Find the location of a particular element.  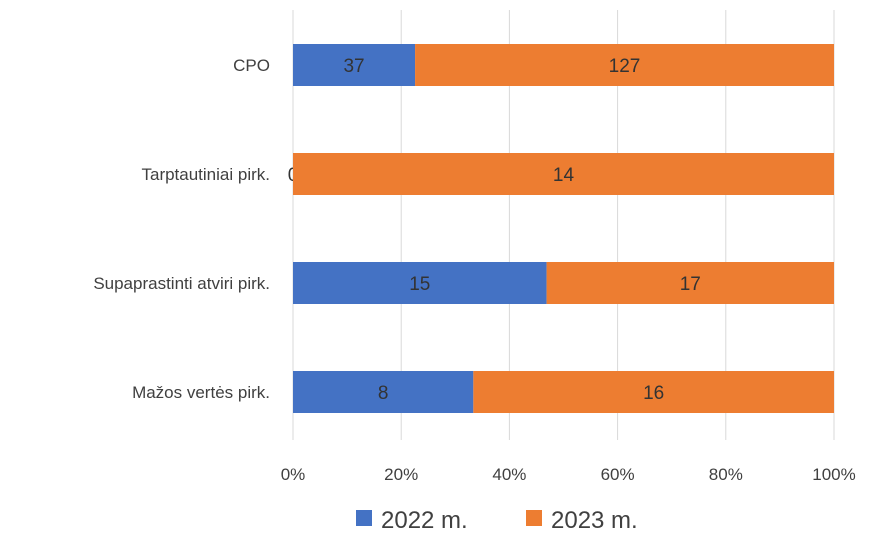

x-tick-labels: 0% 20% 40% 60% 80% 100% is located at coordinates (568, 474).